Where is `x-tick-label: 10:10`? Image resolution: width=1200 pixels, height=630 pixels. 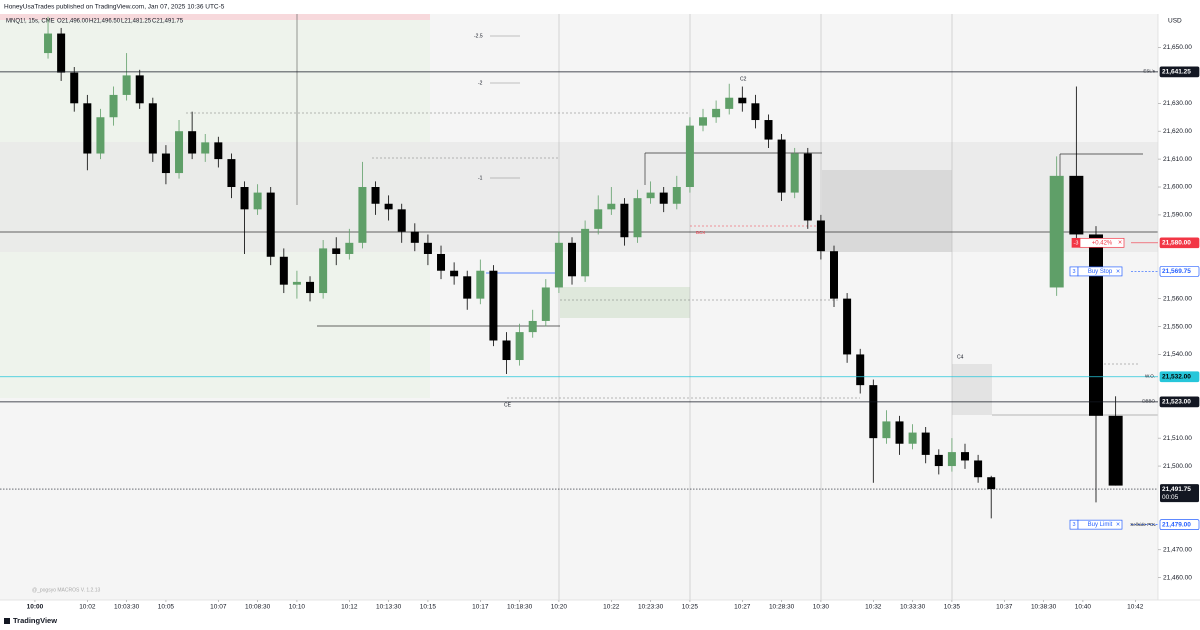
x-tick-label: 10:10 is located at coordinates (297, 607).